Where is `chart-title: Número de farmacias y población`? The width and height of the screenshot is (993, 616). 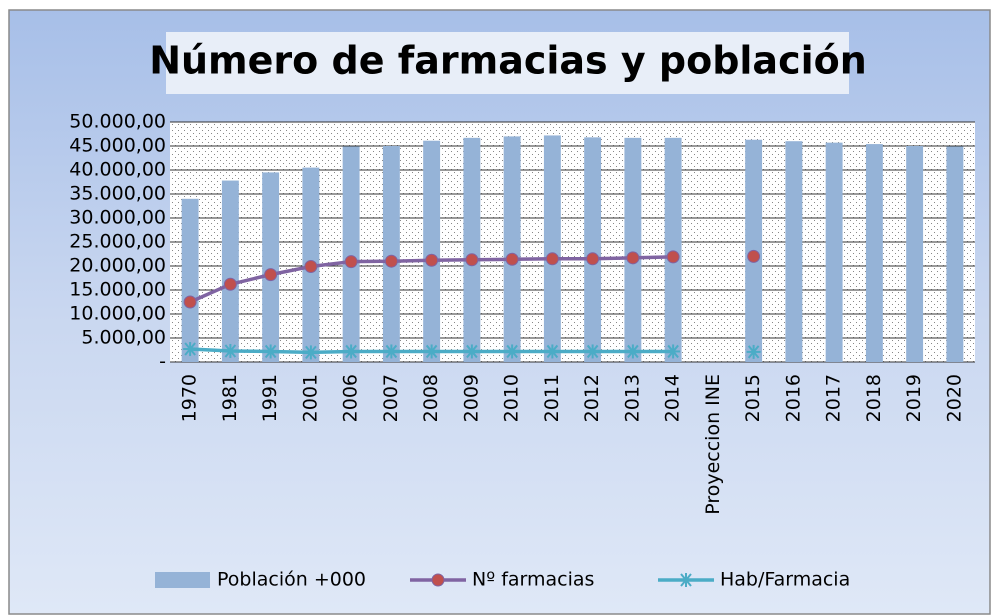 chart-title: Número de farmacias y población is located at coordinates (508, 61).